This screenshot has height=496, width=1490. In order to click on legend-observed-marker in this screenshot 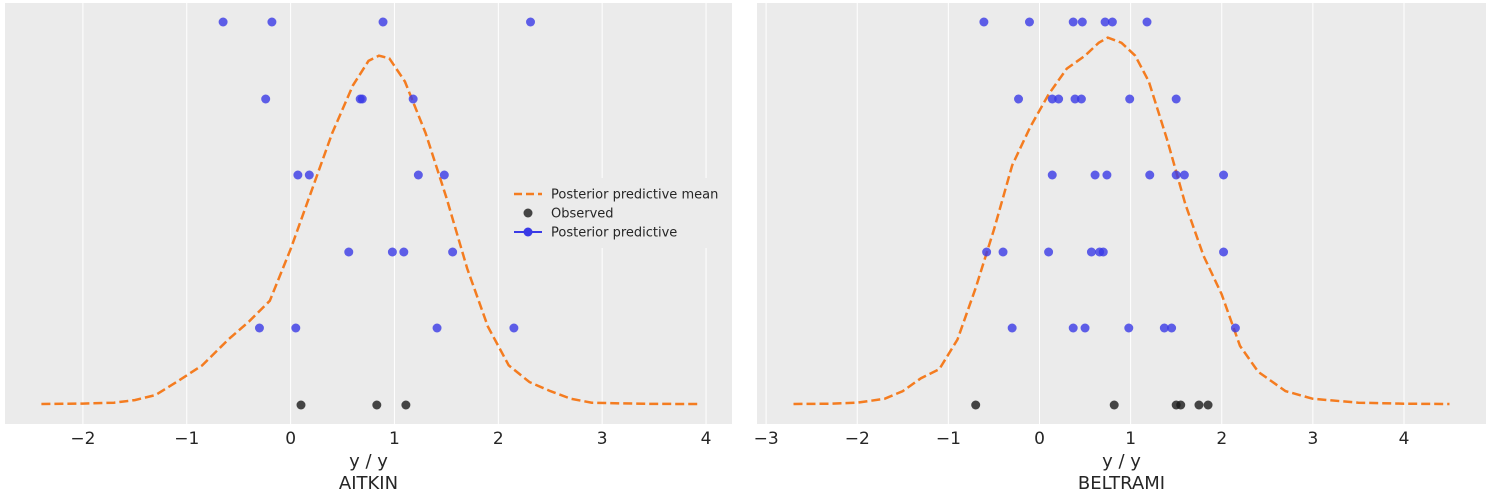, I will do `click(528, 213)`.